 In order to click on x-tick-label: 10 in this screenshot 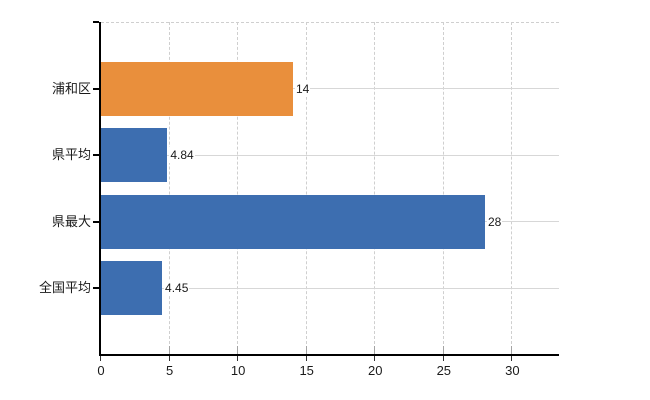, I will do `click(238, 370)`.